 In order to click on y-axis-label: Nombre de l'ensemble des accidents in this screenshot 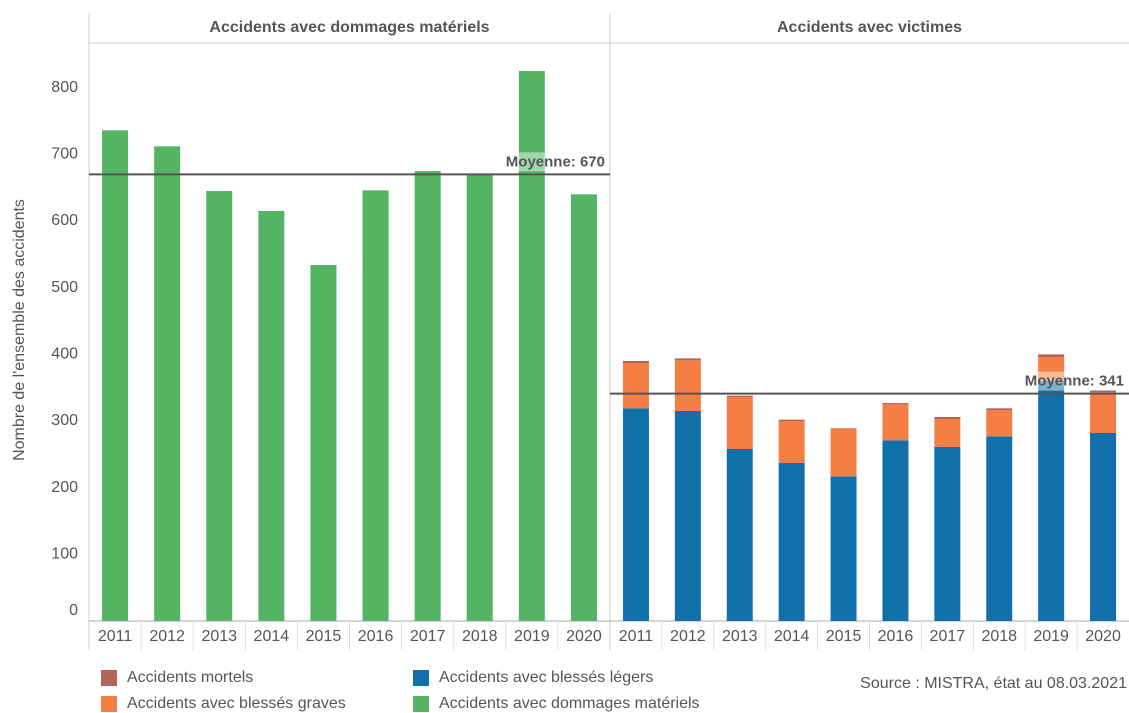, I will do `click(19, 330)`.